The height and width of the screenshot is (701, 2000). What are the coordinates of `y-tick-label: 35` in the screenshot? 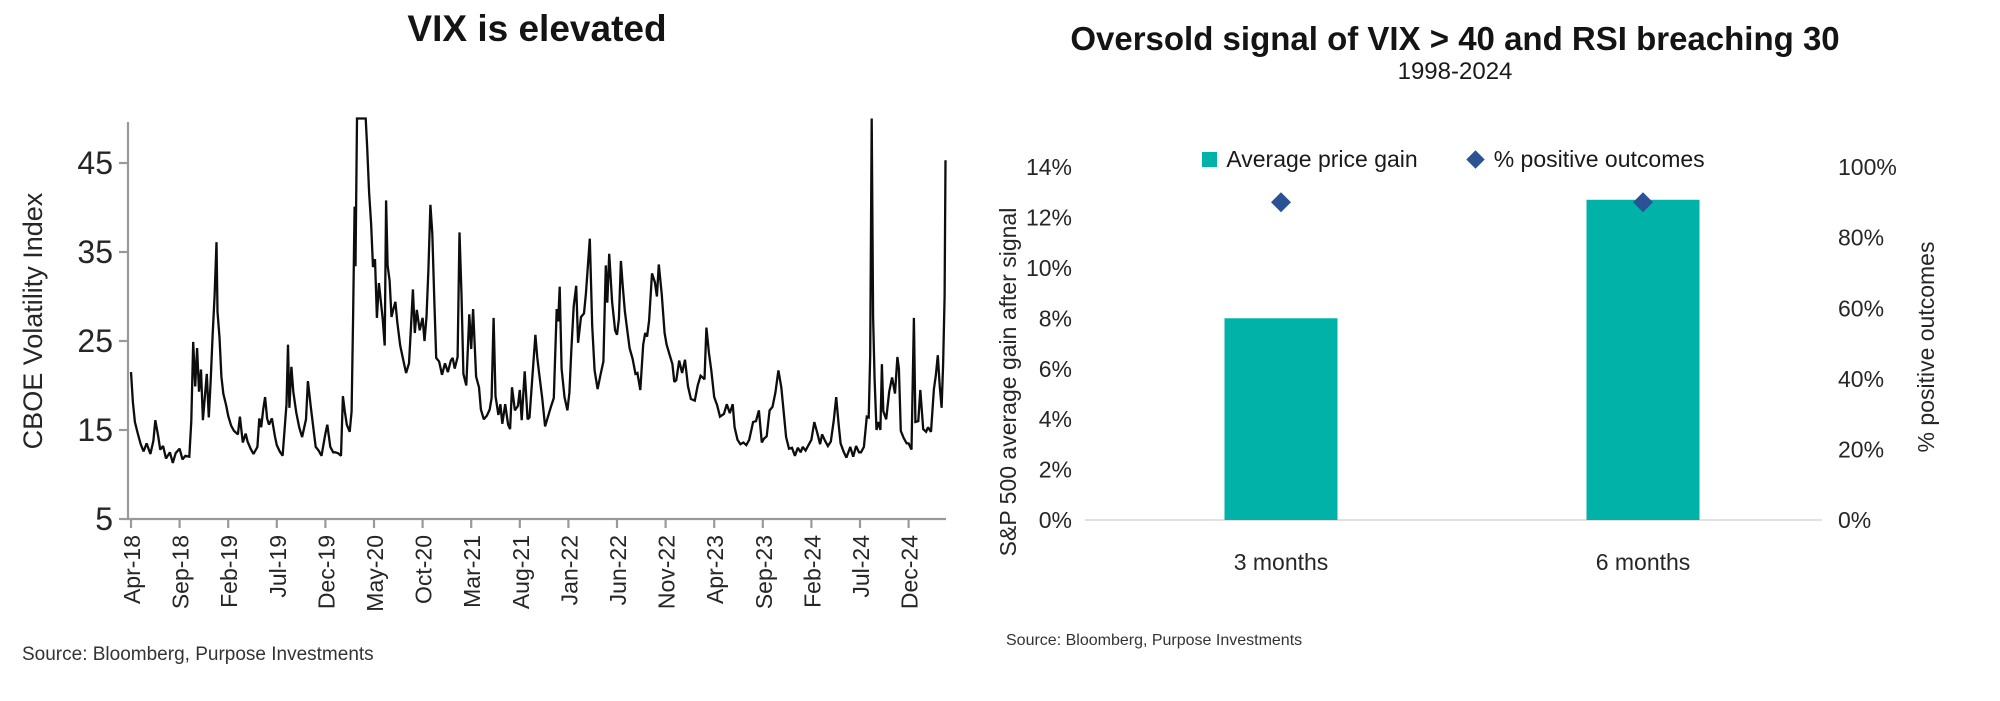 It's located at (95, 252).